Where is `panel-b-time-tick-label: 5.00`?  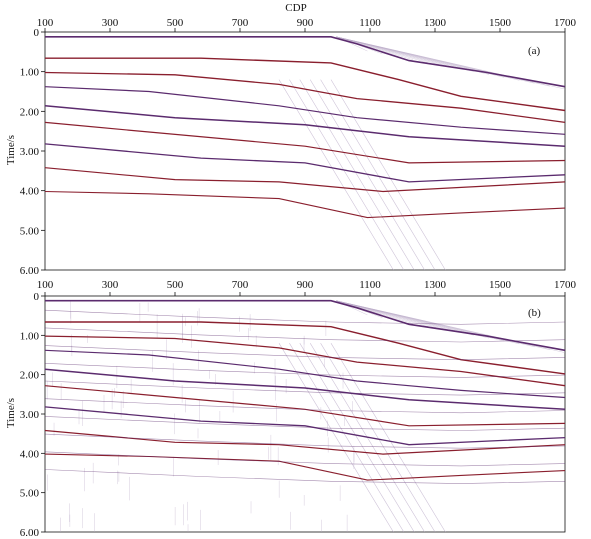
panel-b-time-tick-label: 5.00 is located at coordinates (30, 494).